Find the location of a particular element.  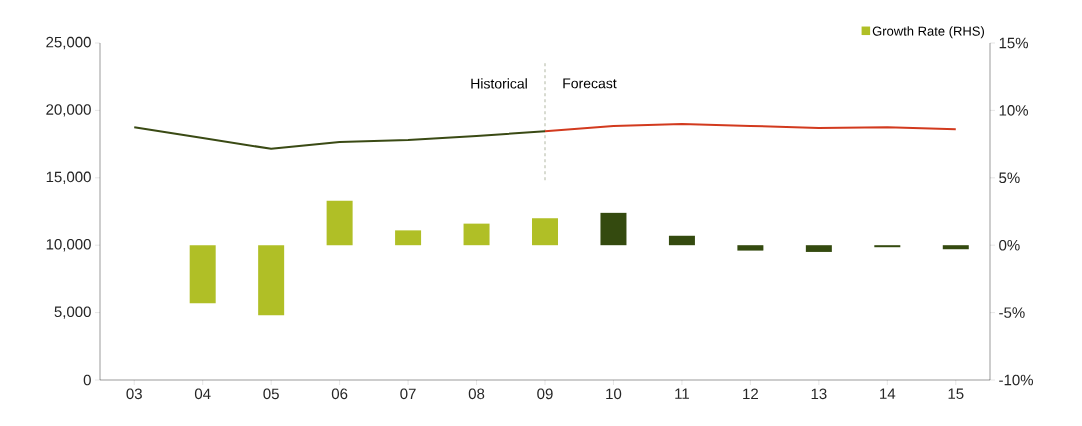

x-tick-label: 11 is located at coordinates (682, 393).